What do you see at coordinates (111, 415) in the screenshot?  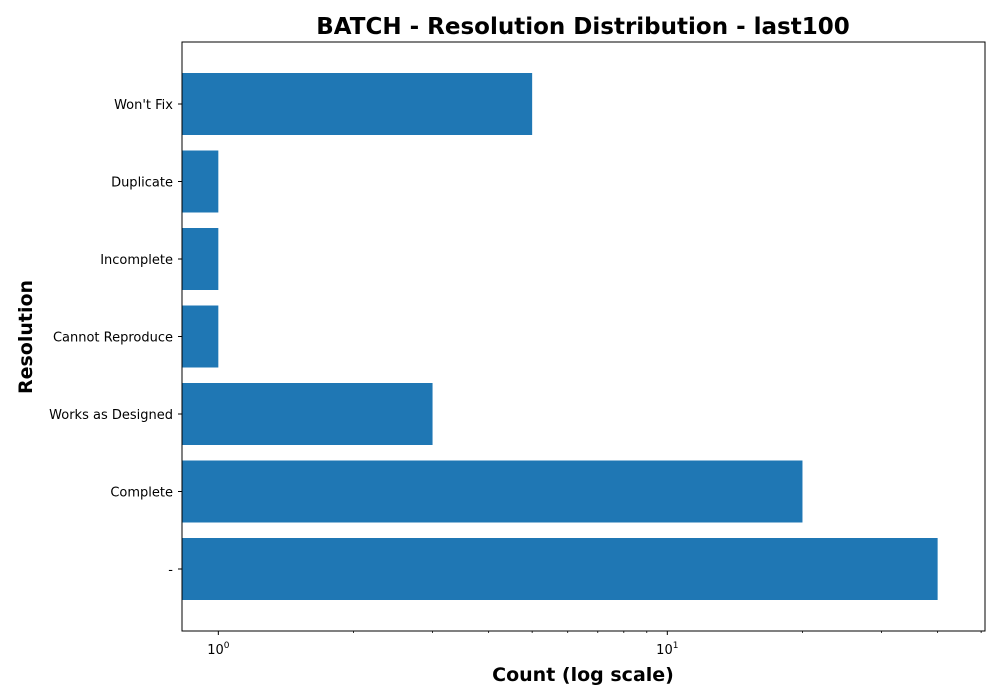 I see `y-tick-label: Works as Designed` at bounding box center [111, 415].